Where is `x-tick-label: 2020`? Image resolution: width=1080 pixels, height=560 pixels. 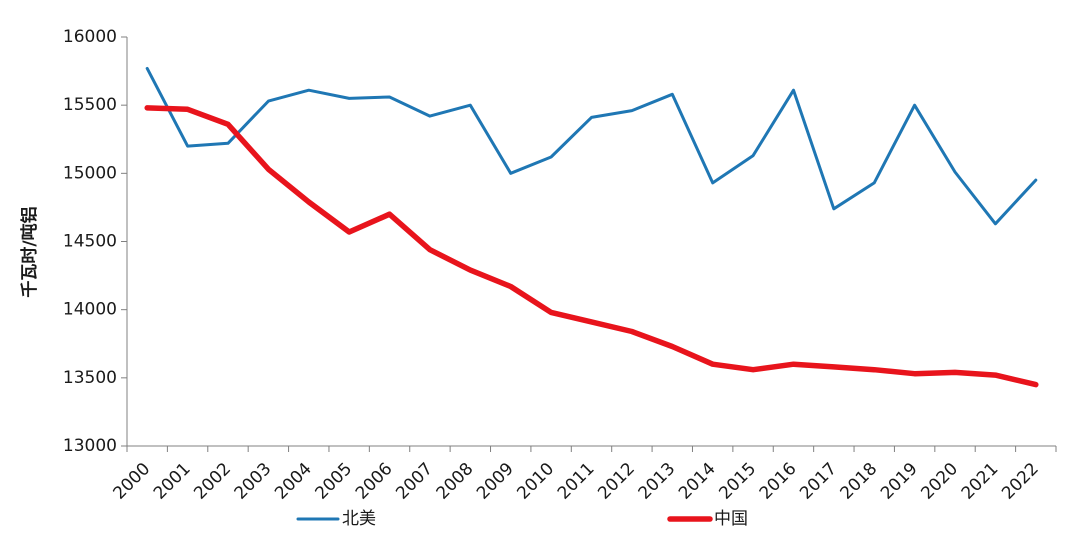
x-tick-label: 2020 is located at coordinates (939, 481).